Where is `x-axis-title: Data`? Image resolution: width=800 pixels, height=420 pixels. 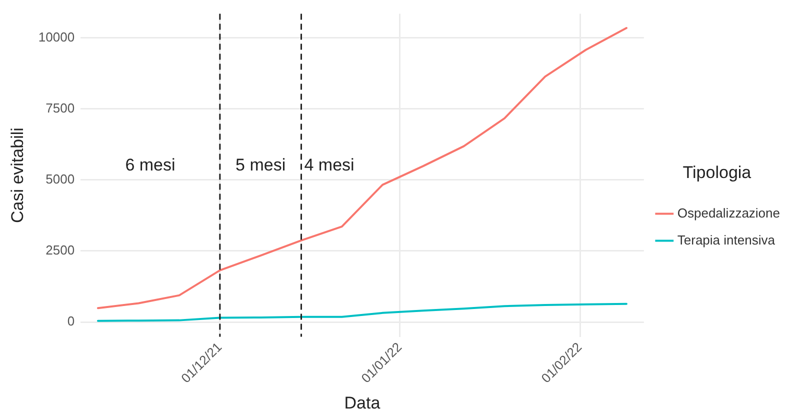 x-axis-title: Data is located at coordinates (362, 402).